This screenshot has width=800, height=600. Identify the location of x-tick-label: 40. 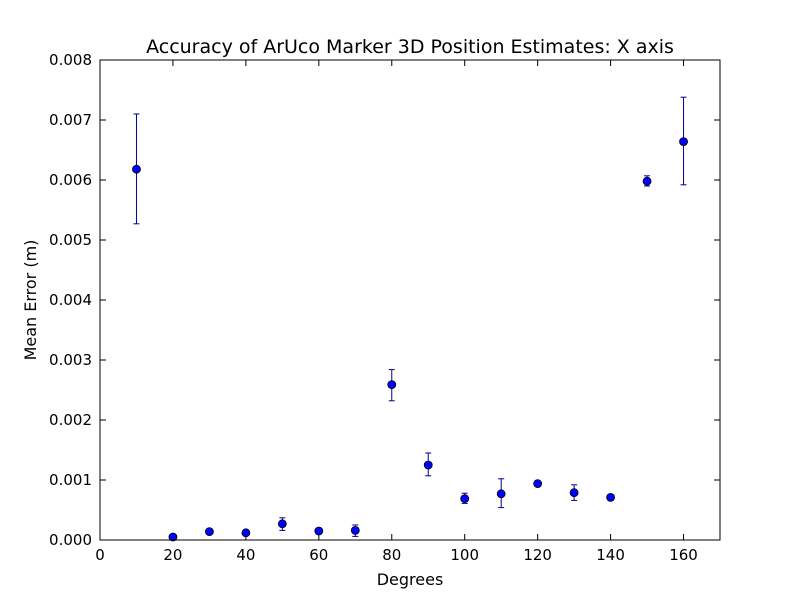
(245, 555).